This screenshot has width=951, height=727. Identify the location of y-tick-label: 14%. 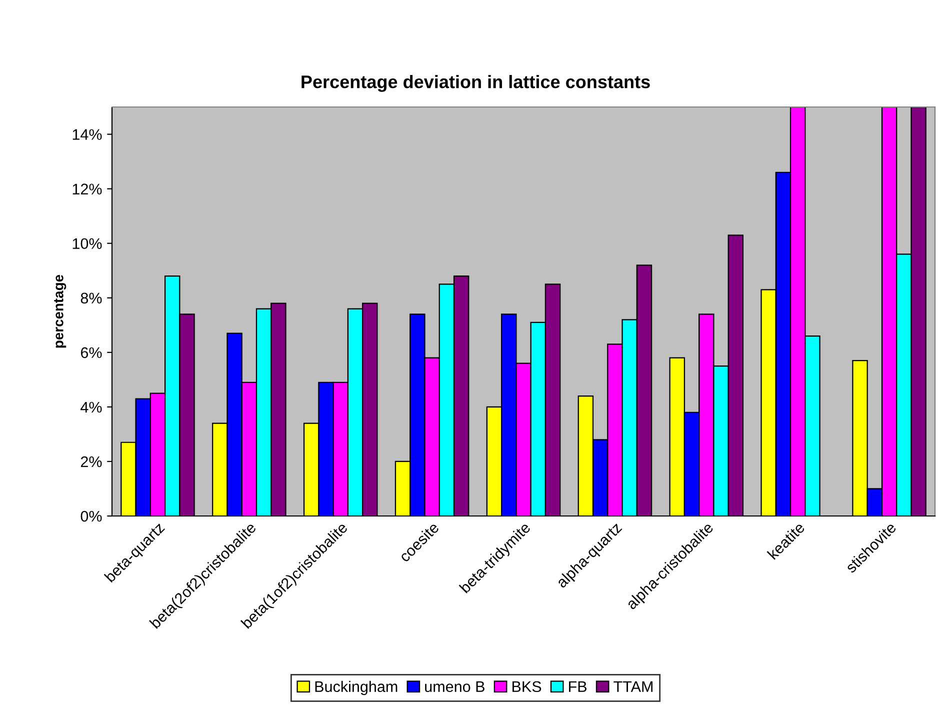
(87, 134).